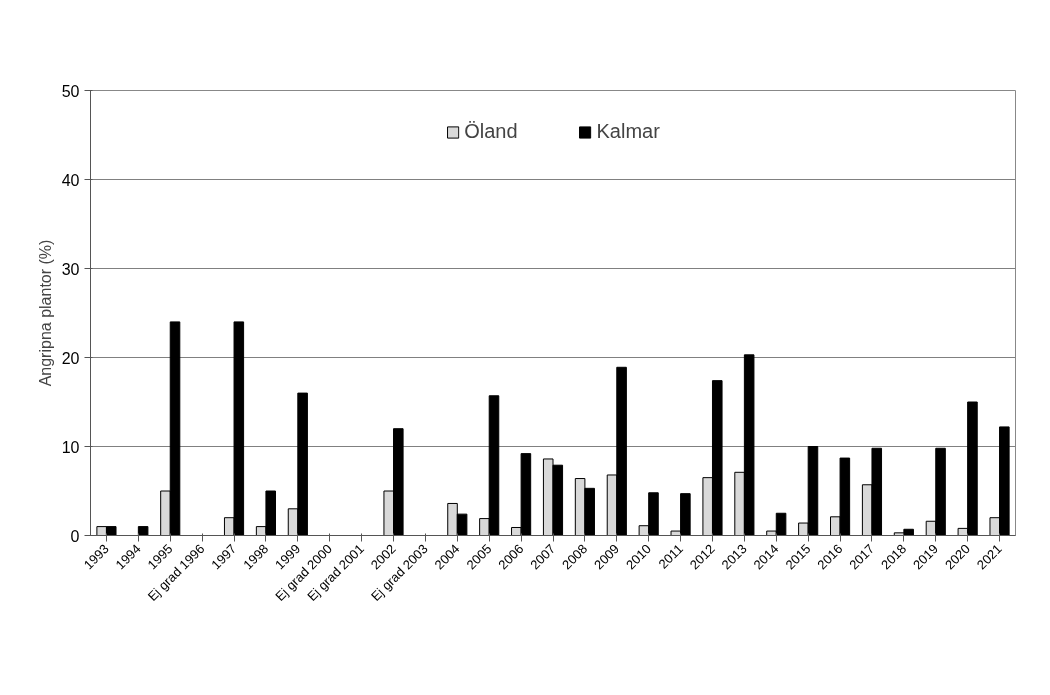 This screenshot has width=1050, height=695. I want to click on y-axis-title: Angripna plantor (%), so click(45, 313).